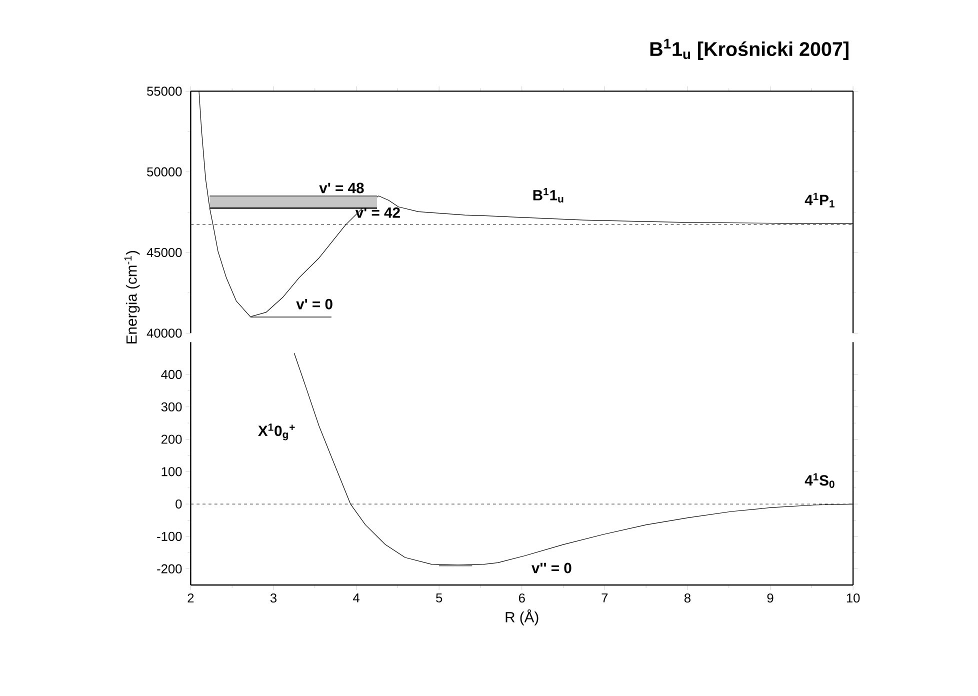 The height and width of the screenshot is (696, 978). What do you see at coordinates (439, 597) in the screenshot?
I see `x-tick-label: 5` at bounding box center [439, 597].